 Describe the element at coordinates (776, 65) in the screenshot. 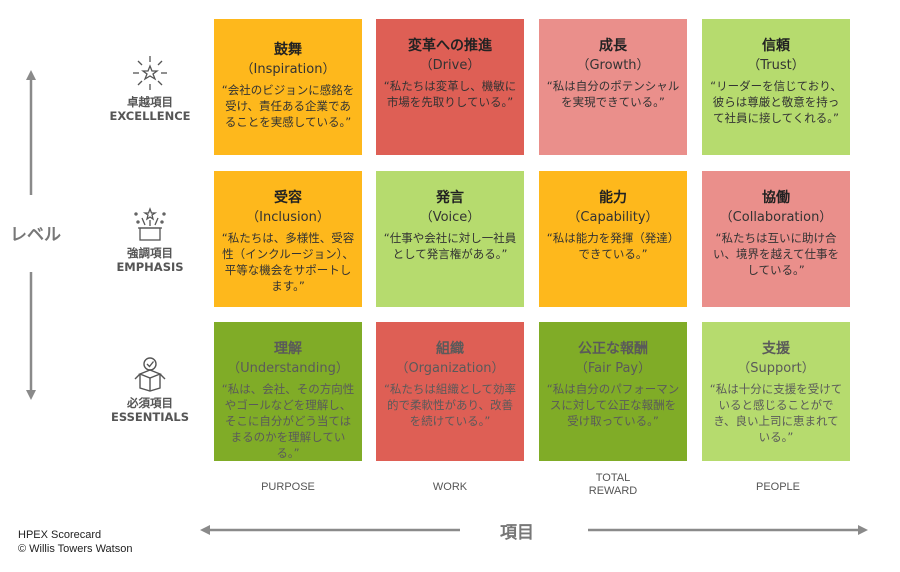

I see `card-subtitle: （Trust）` at that location.